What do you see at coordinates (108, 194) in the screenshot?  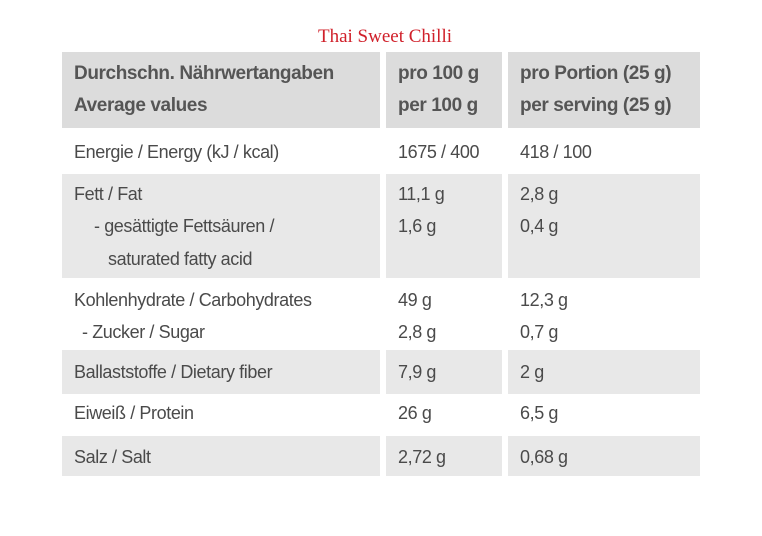 I see `cell-text: Fett / Fat` at bounding box center [108, 194].